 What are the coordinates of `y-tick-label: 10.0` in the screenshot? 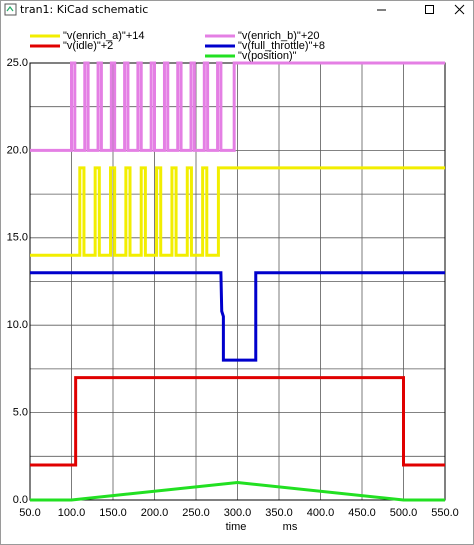 It's located at (17, 325).